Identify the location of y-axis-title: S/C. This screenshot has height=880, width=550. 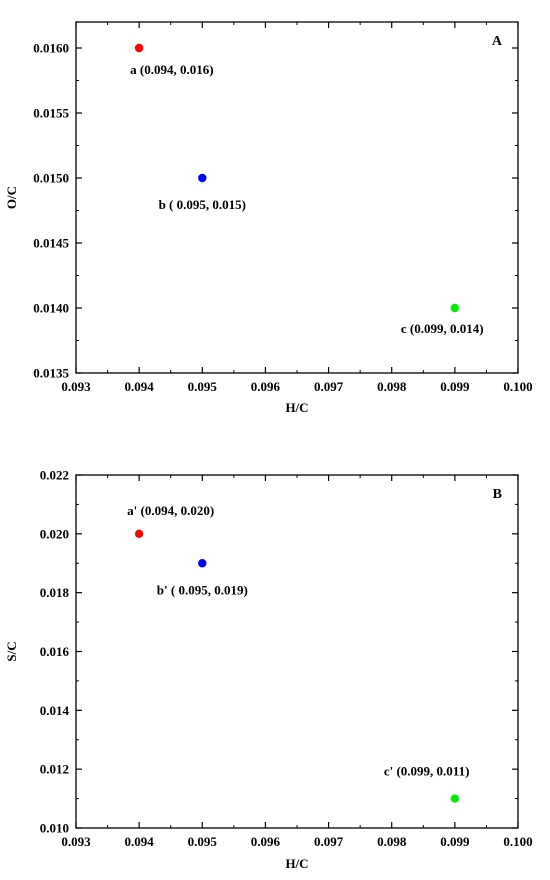
(11, 651).